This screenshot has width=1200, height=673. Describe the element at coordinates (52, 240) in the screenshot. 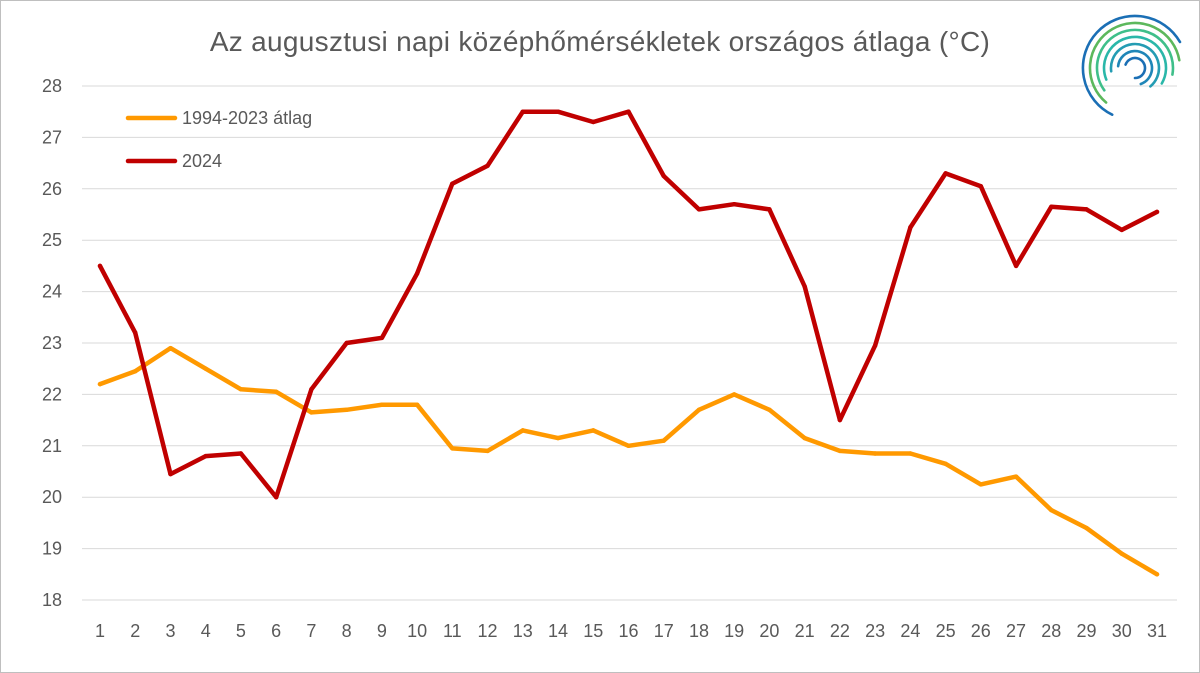

I see `y-tick-label: 25` at that location.